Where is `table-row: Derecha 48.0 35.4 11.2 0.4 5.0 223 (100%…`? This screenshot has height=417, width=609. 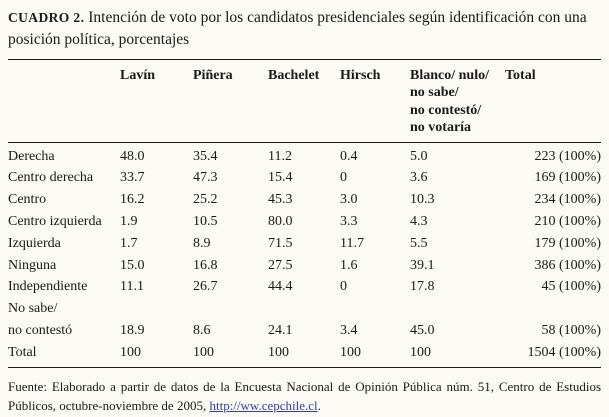 table-row: Derecha 48.0 35.4 11.2 0.4 5.0 223 (100%… is located at coordinates (304, 155).